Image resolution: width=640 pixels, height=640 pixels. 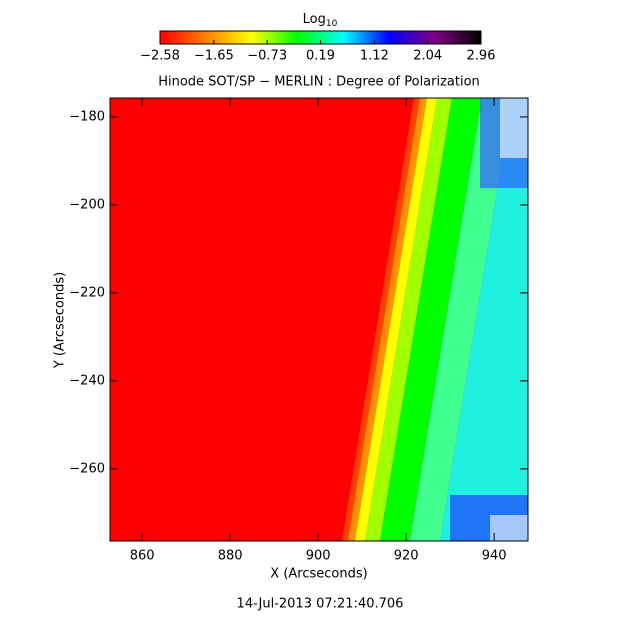 I want to click on colorbar-tick-label: 2.04, so click(x=427, y=56).